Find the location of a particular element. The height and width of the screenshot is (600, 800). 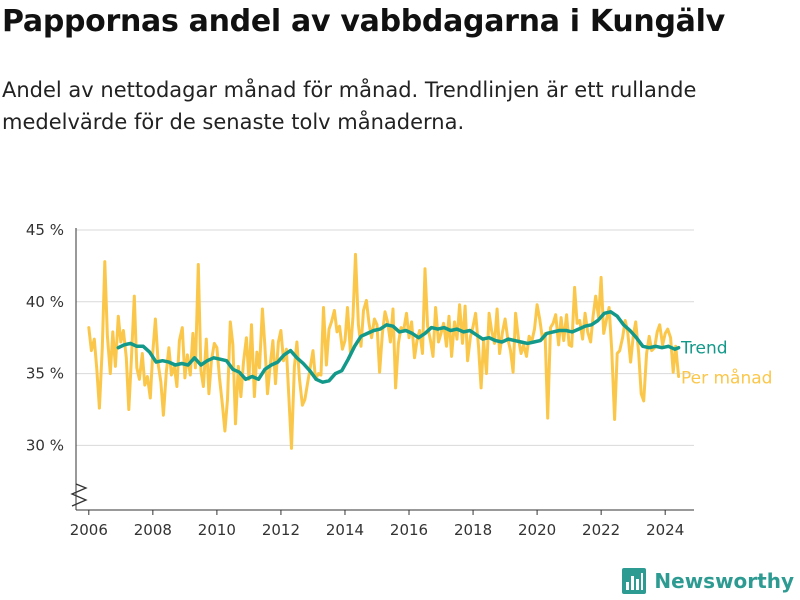

x-tick-label: 2012 is located at coordinates (281, 530).